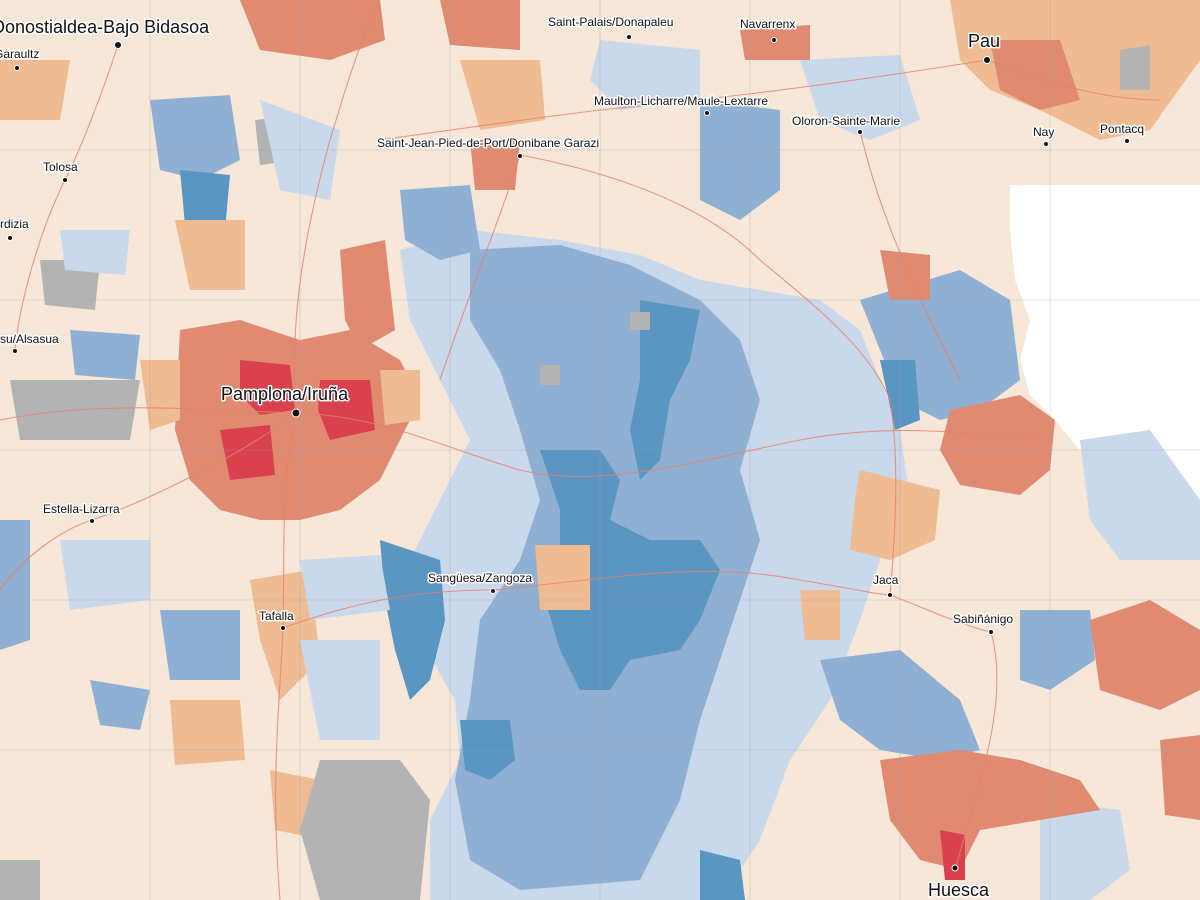 This screenshot has height=900, width=1200. I want to click on region-far-east-blue, so click(1057, 650).